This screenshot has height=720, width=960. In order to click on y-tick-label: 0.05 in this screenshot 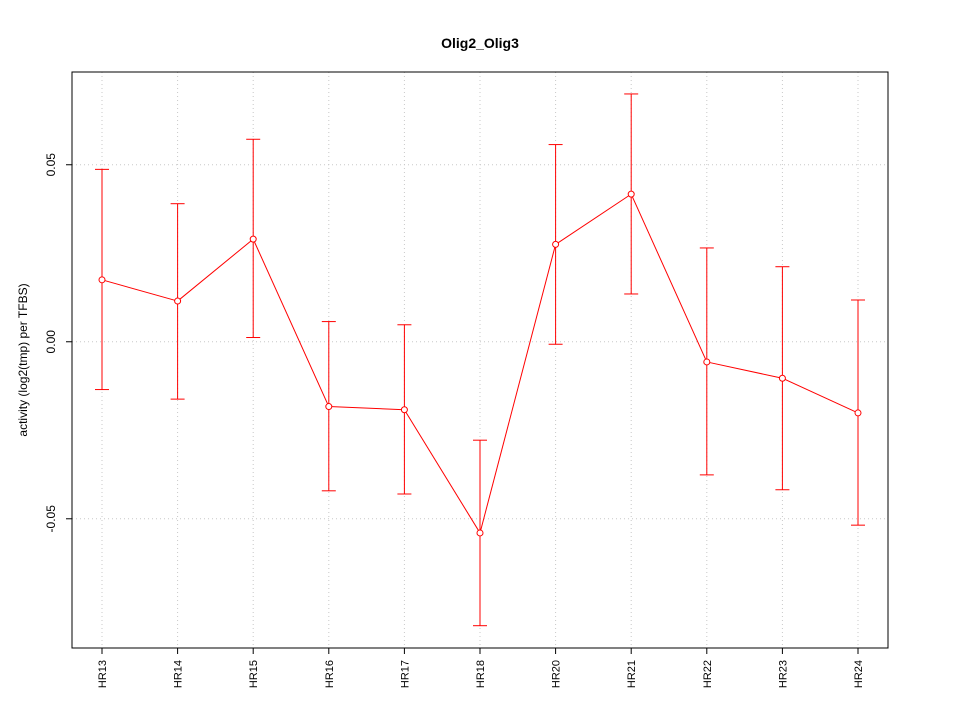, I will do `click(51, 165)`.